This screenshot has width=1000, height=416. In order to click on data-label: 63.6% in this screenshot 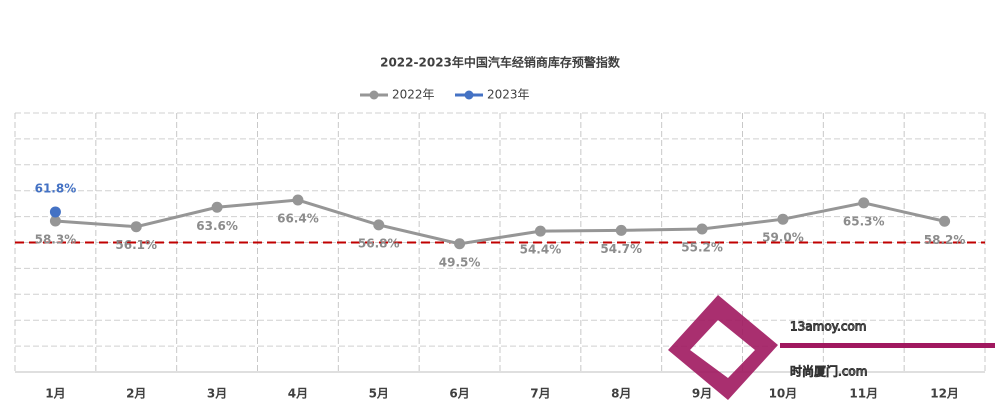, I will do `click(217, 226)`.